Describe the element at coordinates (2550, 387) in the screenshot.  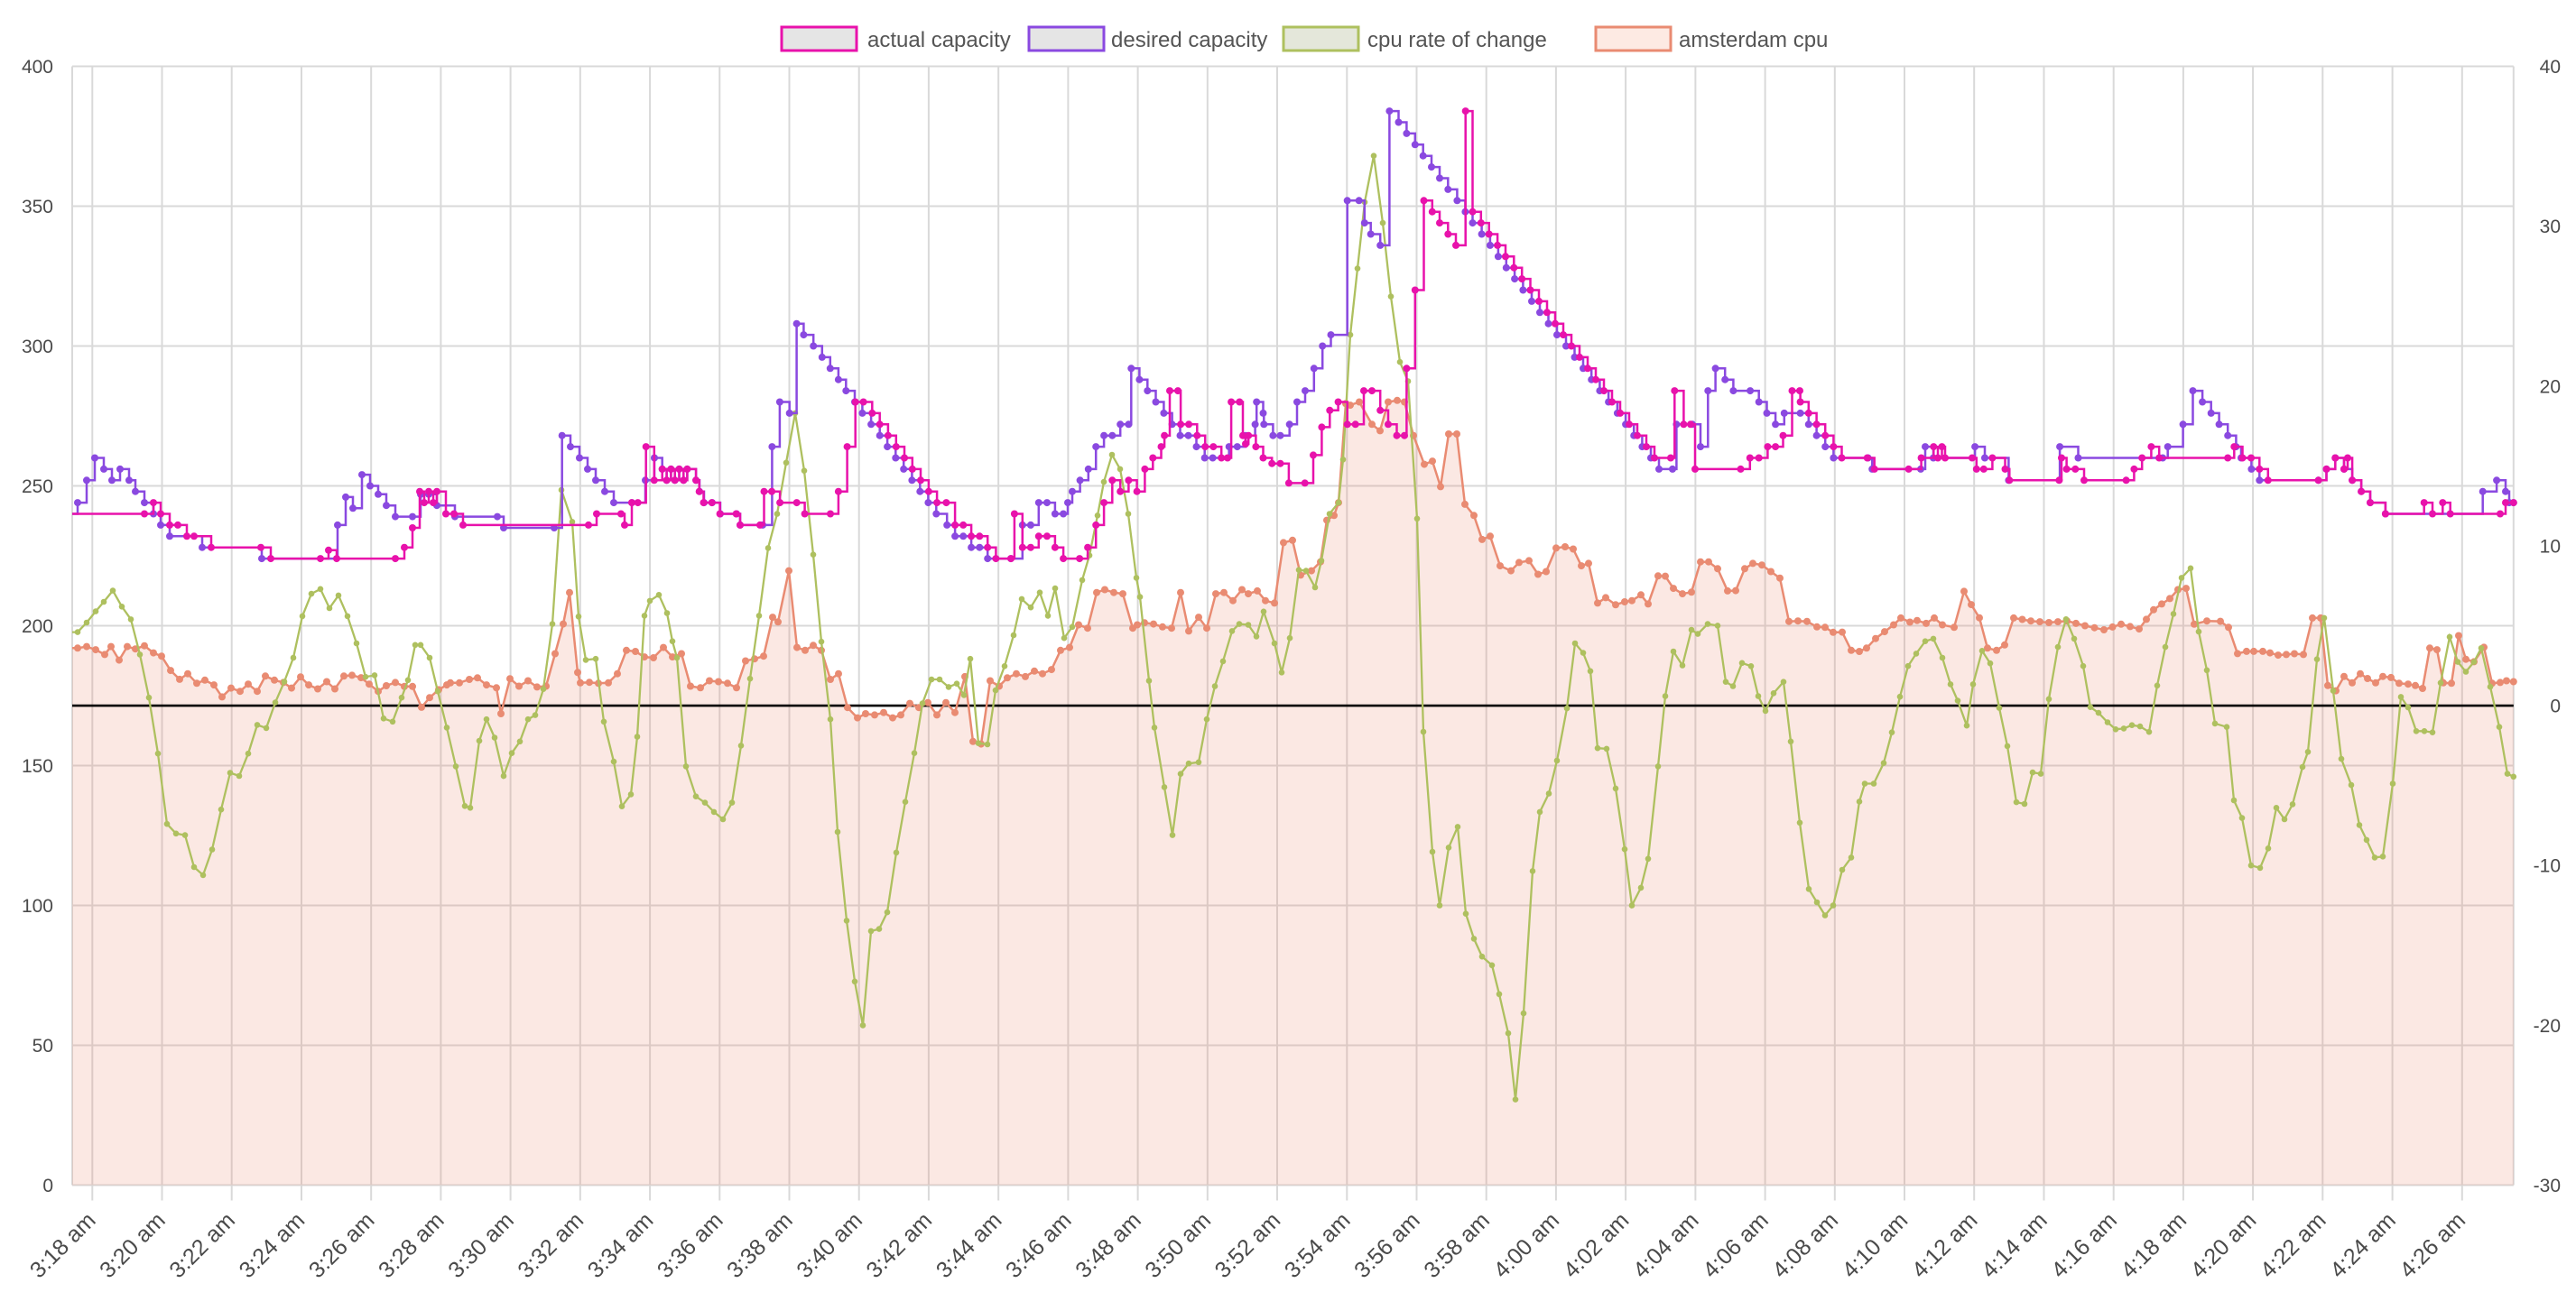
I see `svg-text: 20` at that location.